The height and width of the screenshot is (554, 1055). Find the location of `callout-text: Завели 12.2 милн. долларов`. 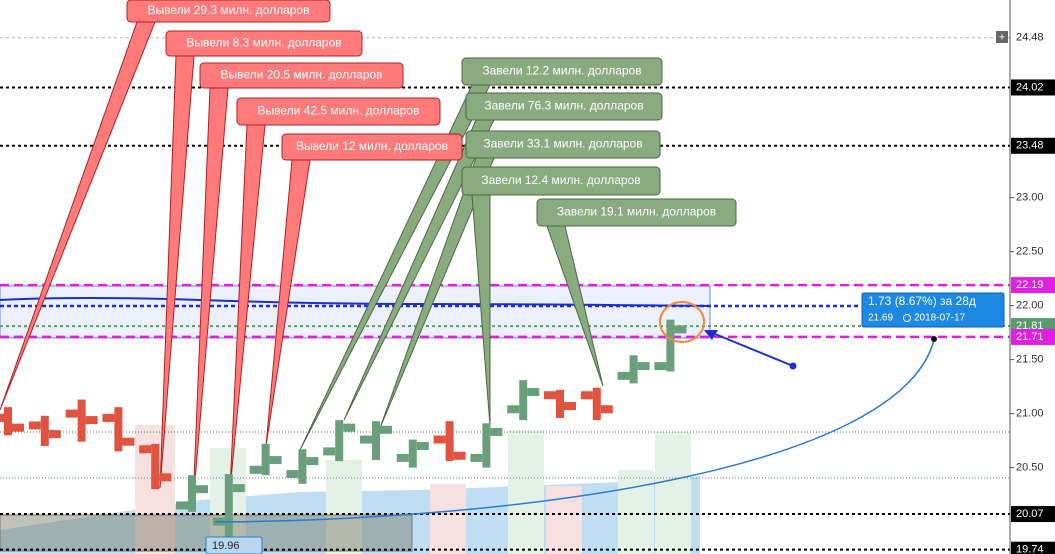

callout-text: Завели 12.2 милн. долларов is located at coordinates (561, 71).